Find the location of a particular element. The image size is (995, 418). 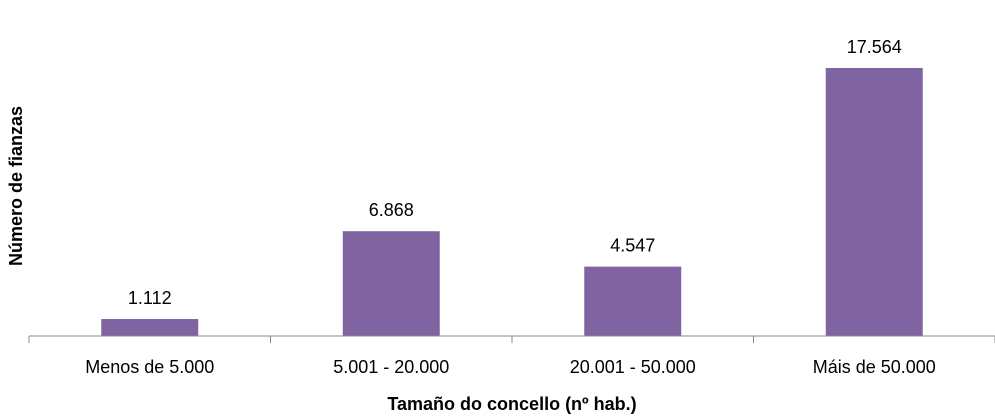

value-label-0: 1.112 is located at coordinates (150, 298).